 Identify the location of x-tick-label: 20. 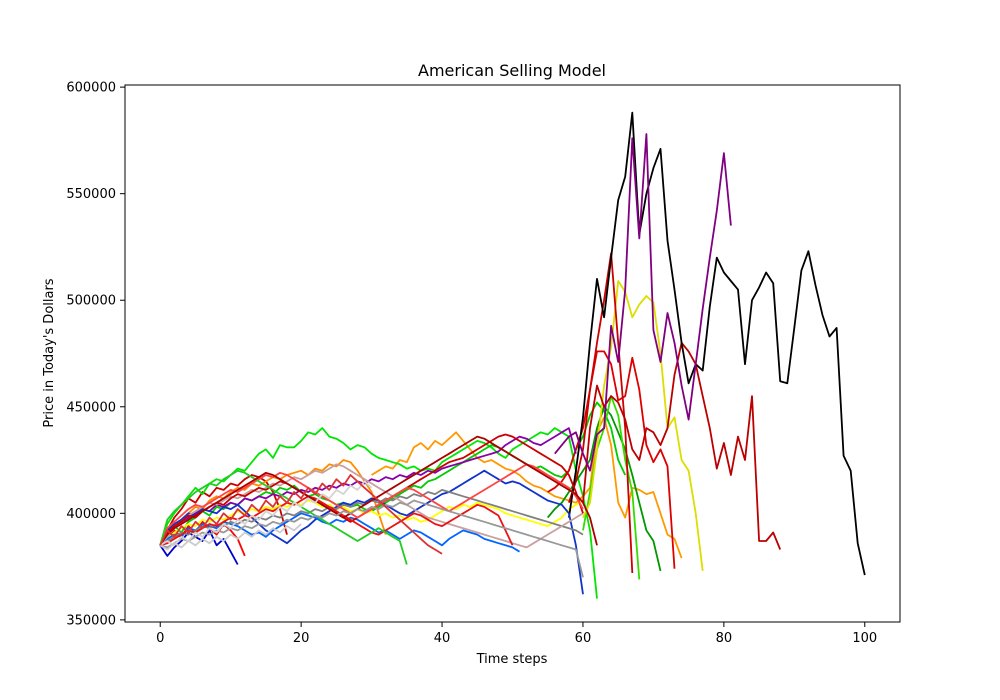
(301, 638).